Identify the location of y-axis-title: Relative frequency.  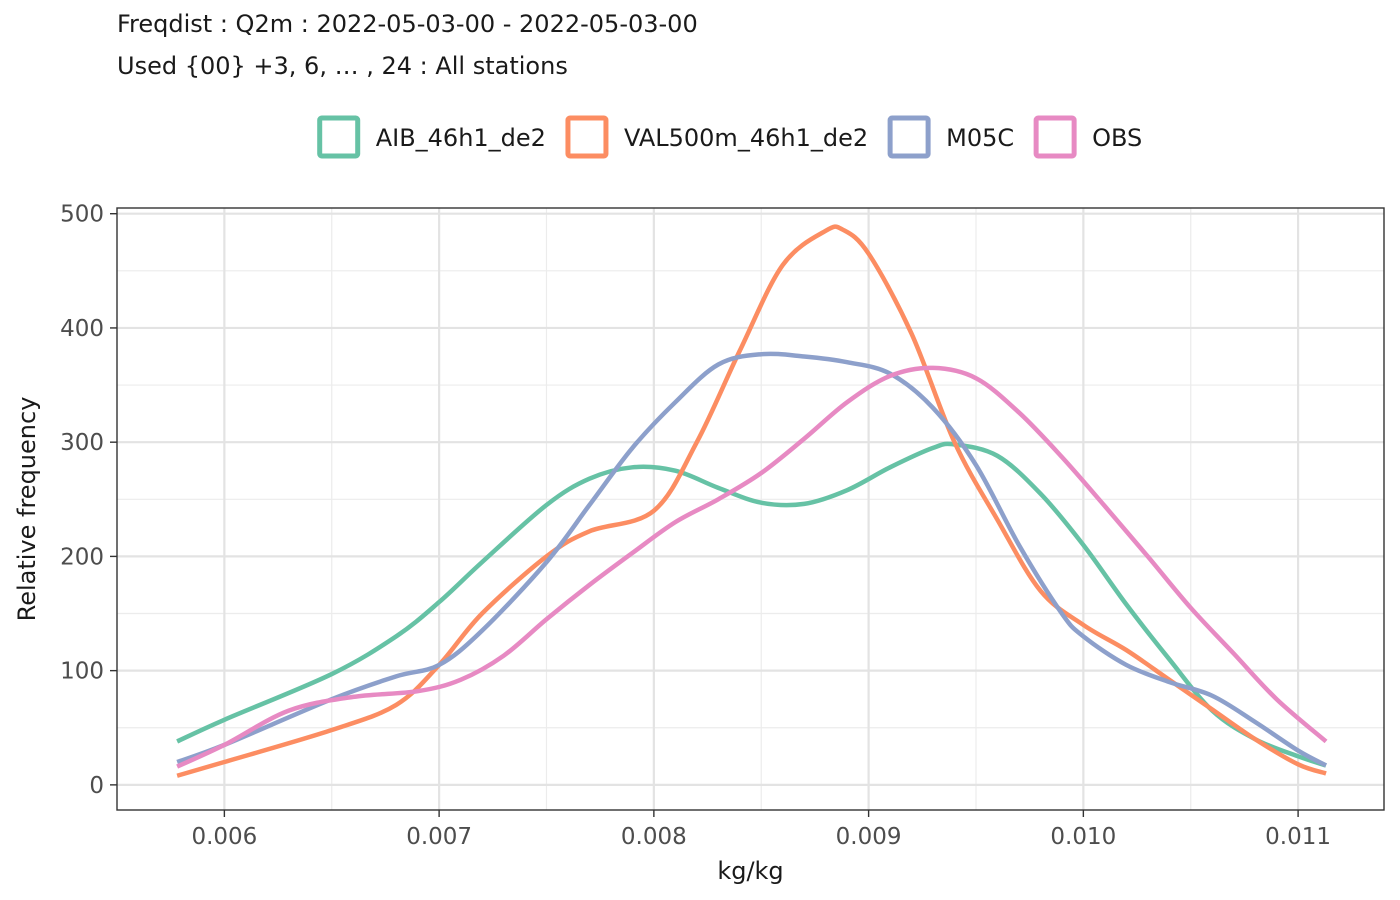
(27, 509).